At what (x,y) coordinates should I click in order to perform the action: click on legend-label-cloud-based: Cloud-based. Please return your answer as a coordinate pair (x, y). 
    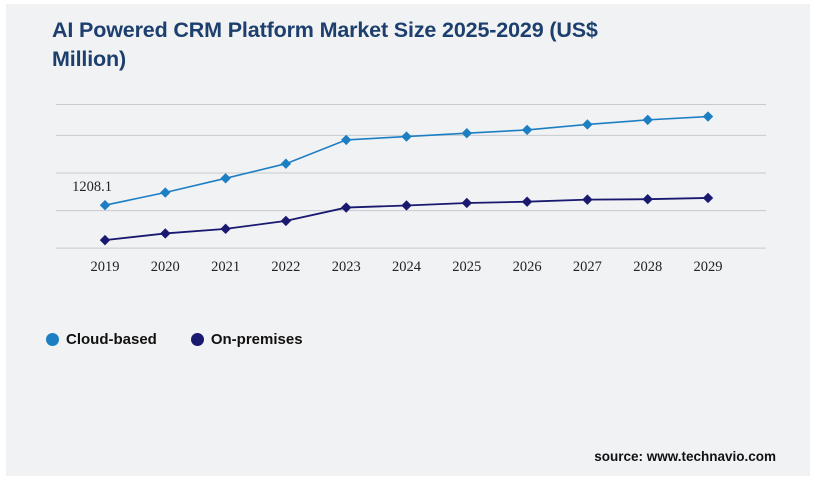
    Looking at the image, I should click on (111, 339).